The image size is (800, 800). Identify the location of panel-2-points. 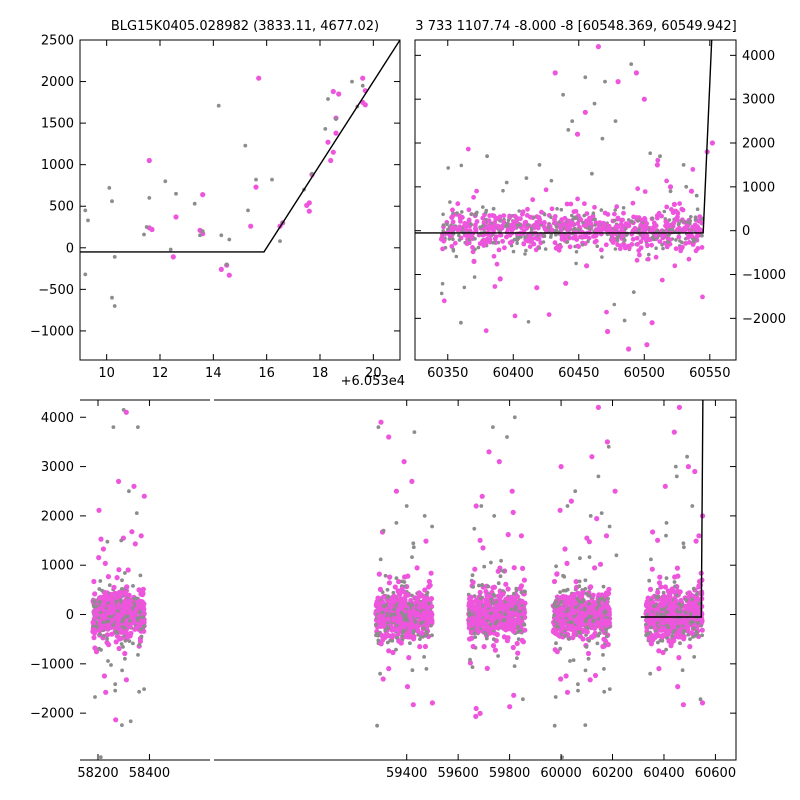
(565, 196).